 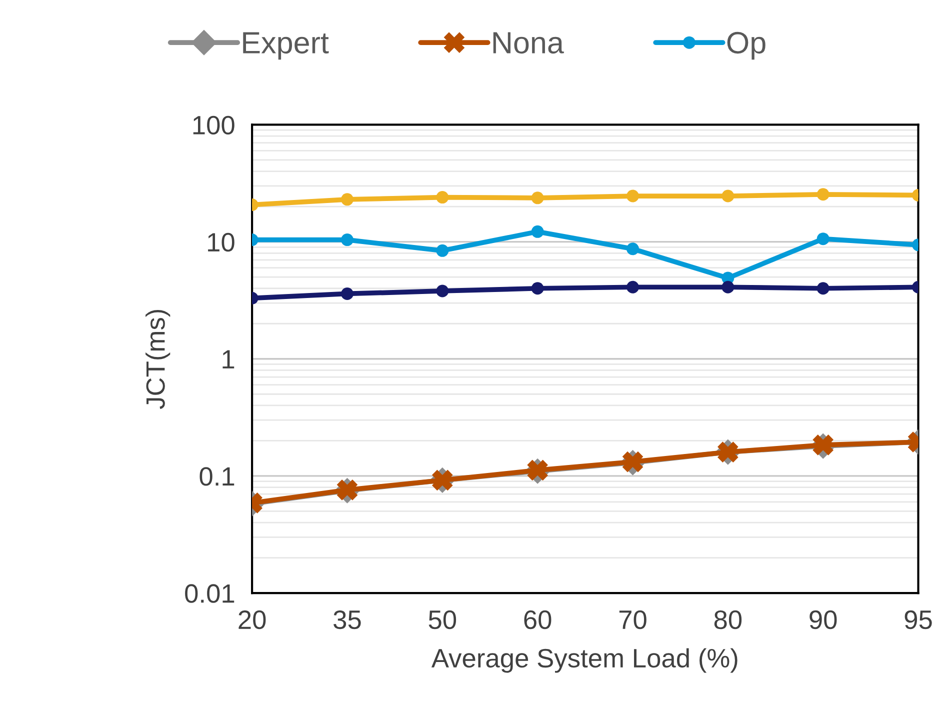 I want to click on y-tick-label: 100, so click(x=213, y=125).